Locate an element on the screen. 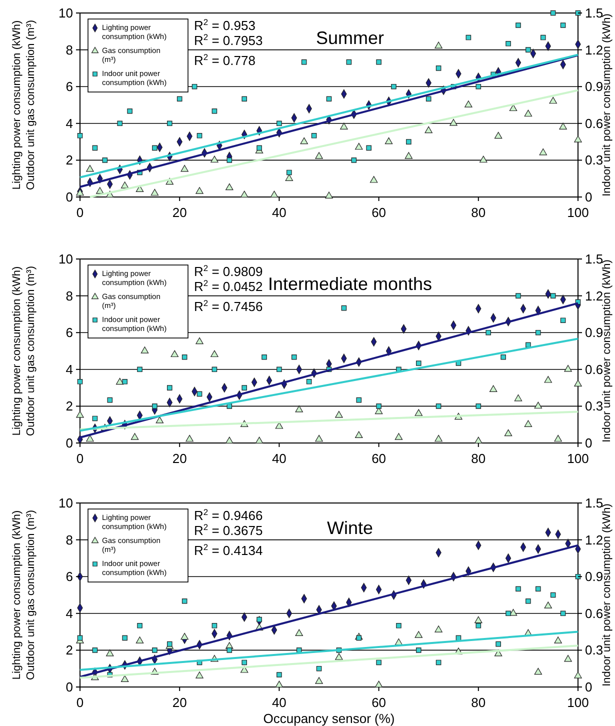 The image size is (615, 726). annotation: R$^{2}$ = 0.3675 is located at coordinates (228, 530).